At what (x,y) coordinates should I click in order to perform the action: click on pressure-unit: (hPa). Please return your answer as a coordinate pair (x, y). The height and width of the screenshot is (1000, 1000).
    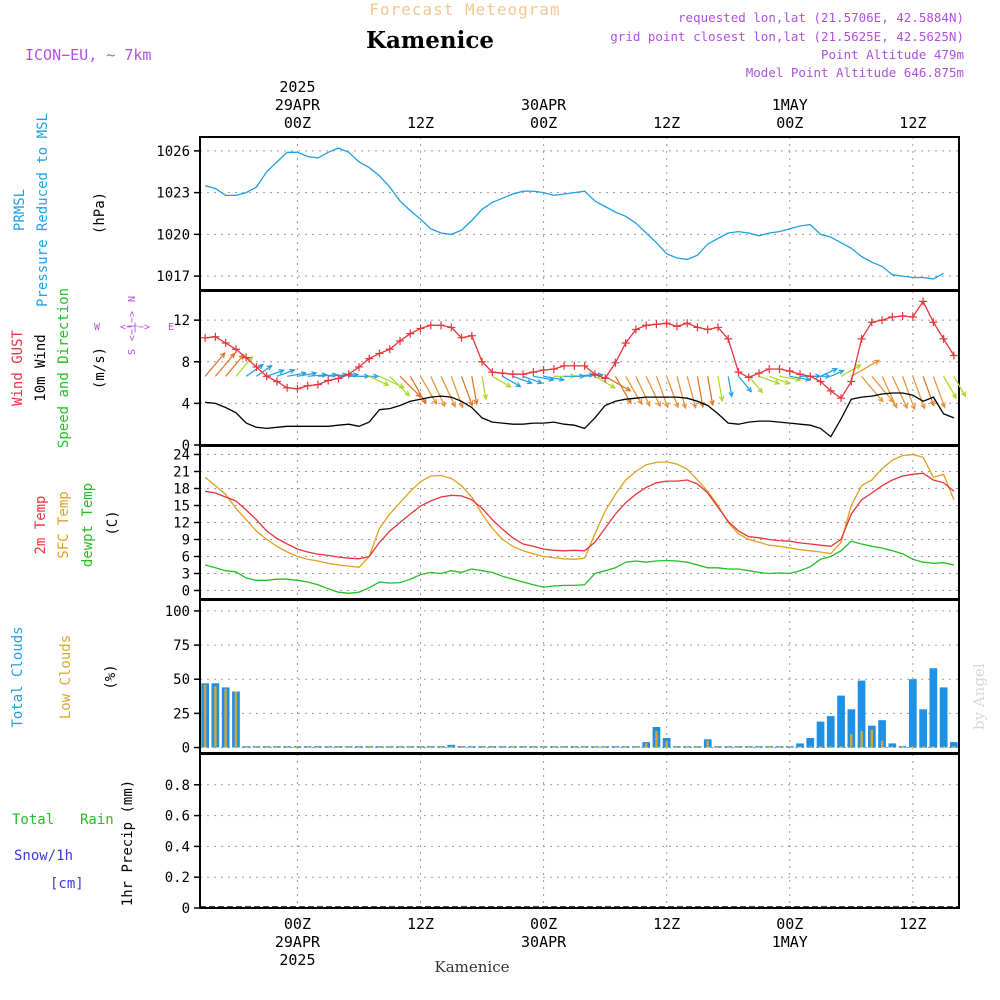
    Looking at the image, I should click on (100, 213).